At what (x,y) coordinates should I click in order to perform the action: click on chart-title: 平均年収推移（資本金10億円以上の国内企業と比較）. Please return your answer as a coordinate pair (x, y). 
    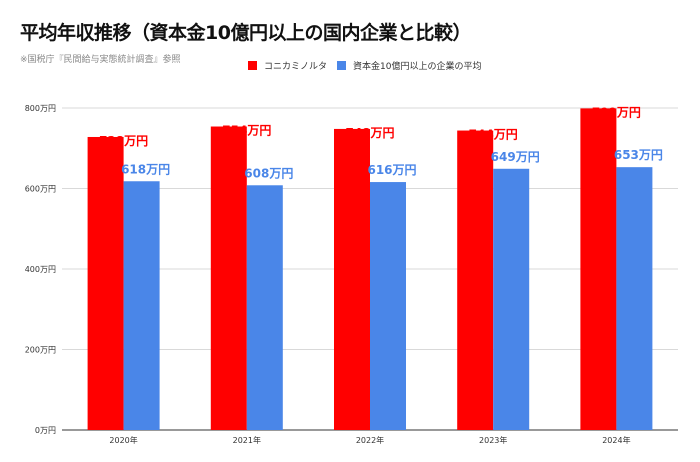
    Looking at the image, I should click on (245, 33).